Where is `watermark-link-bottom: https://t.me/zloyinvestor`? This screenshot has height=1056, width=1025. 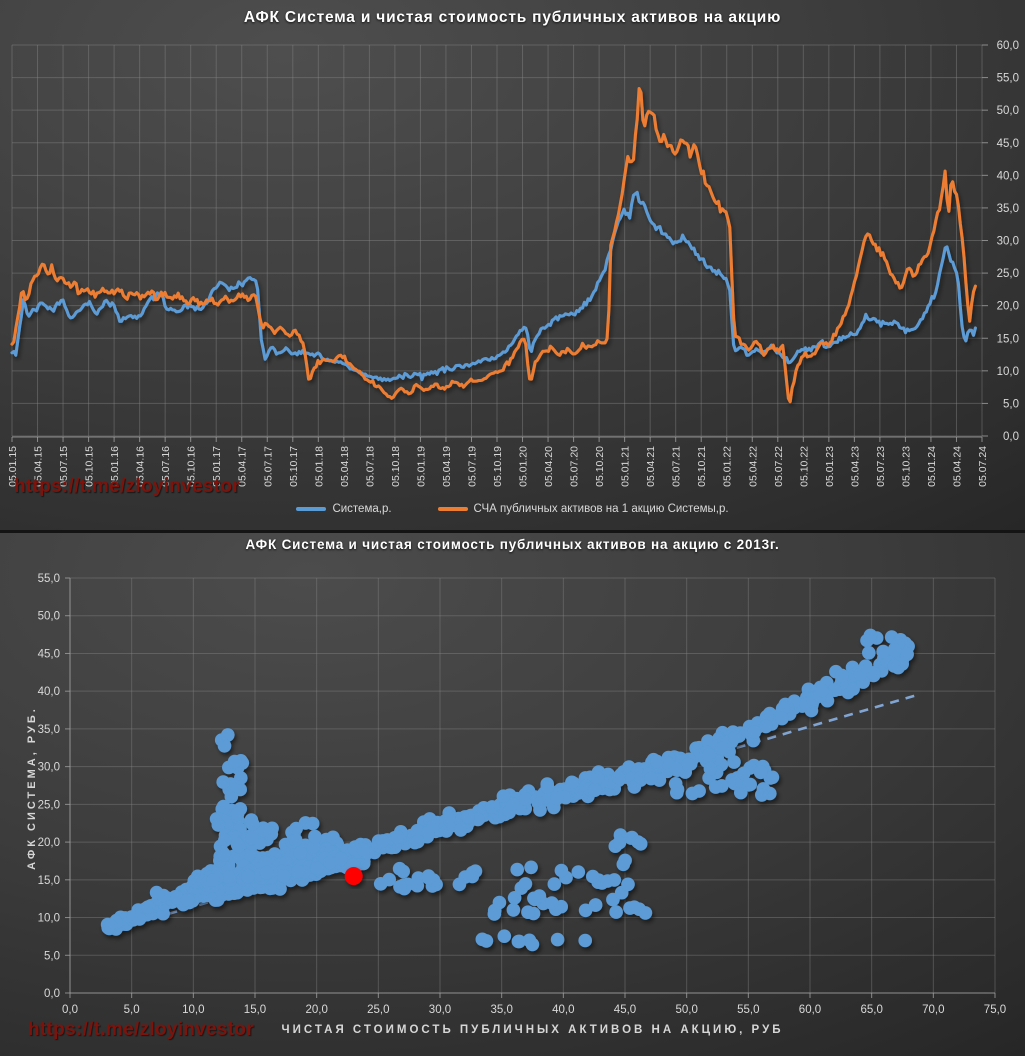 watermark-link-bottom: https://t.me/zloyinvestor is located at coordinates (141, 1029).